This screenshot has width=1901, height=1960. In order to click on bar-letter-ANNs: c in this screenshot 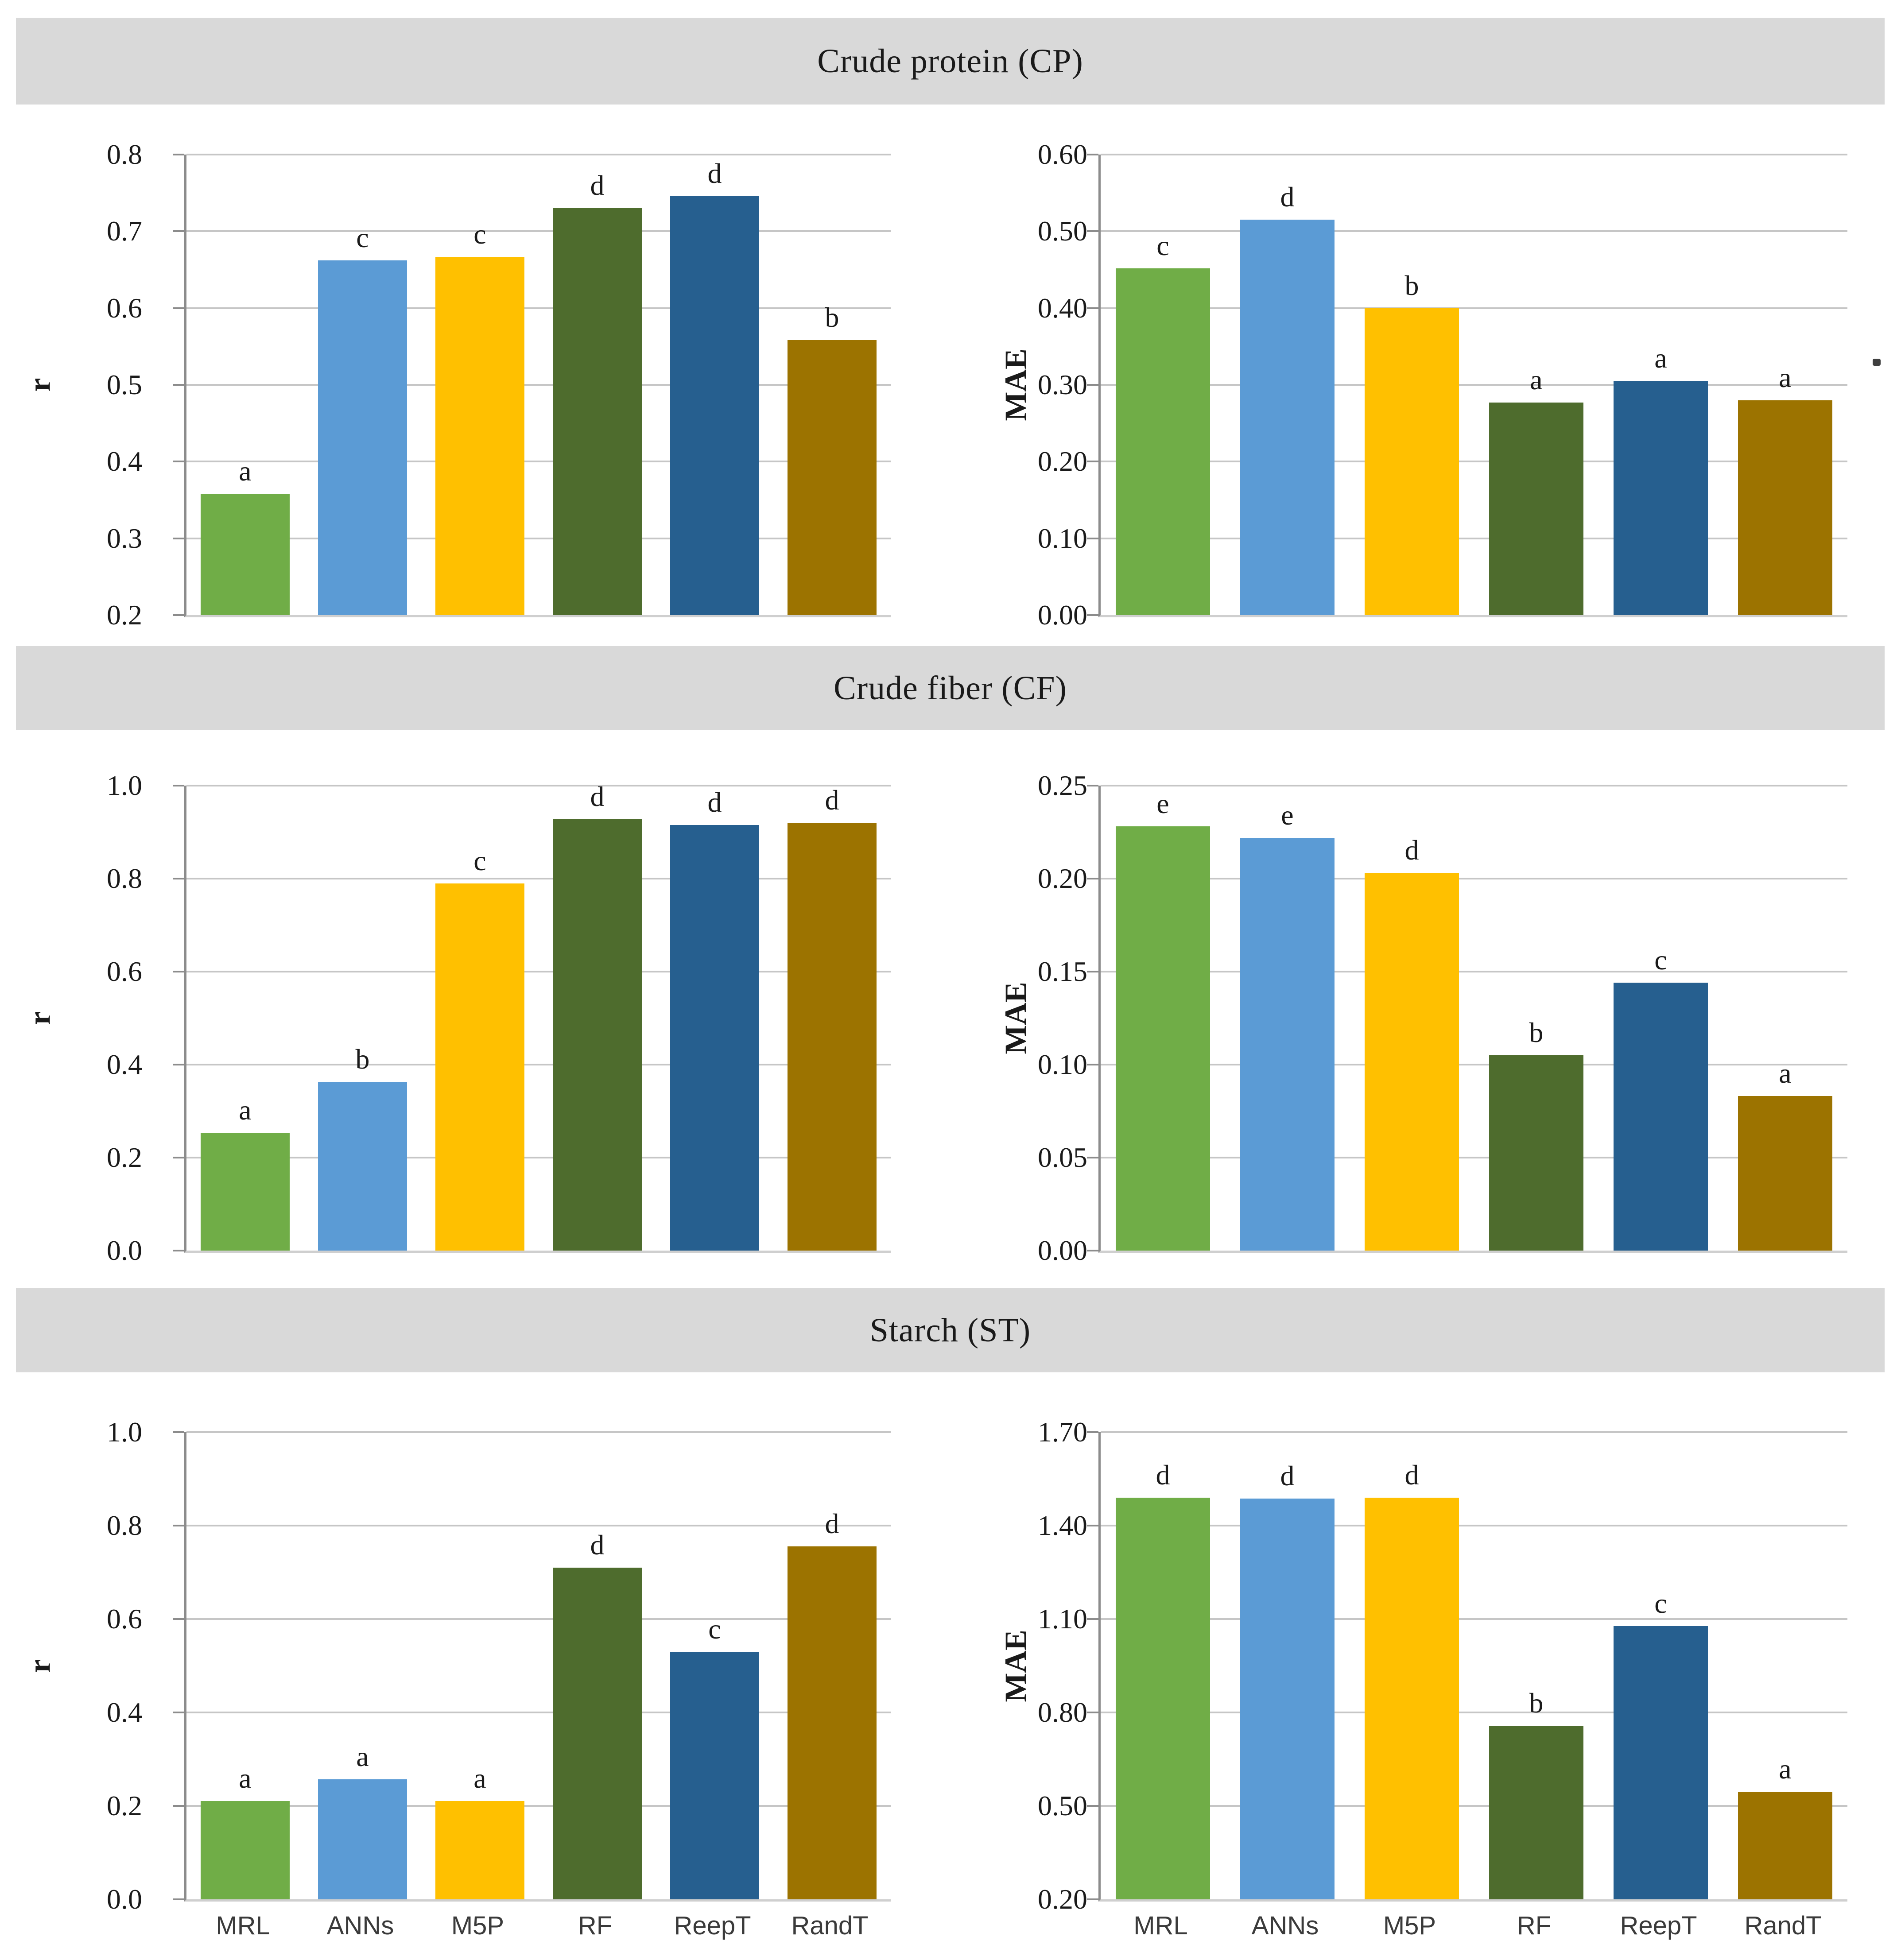, I will do `click(362, 238)`.